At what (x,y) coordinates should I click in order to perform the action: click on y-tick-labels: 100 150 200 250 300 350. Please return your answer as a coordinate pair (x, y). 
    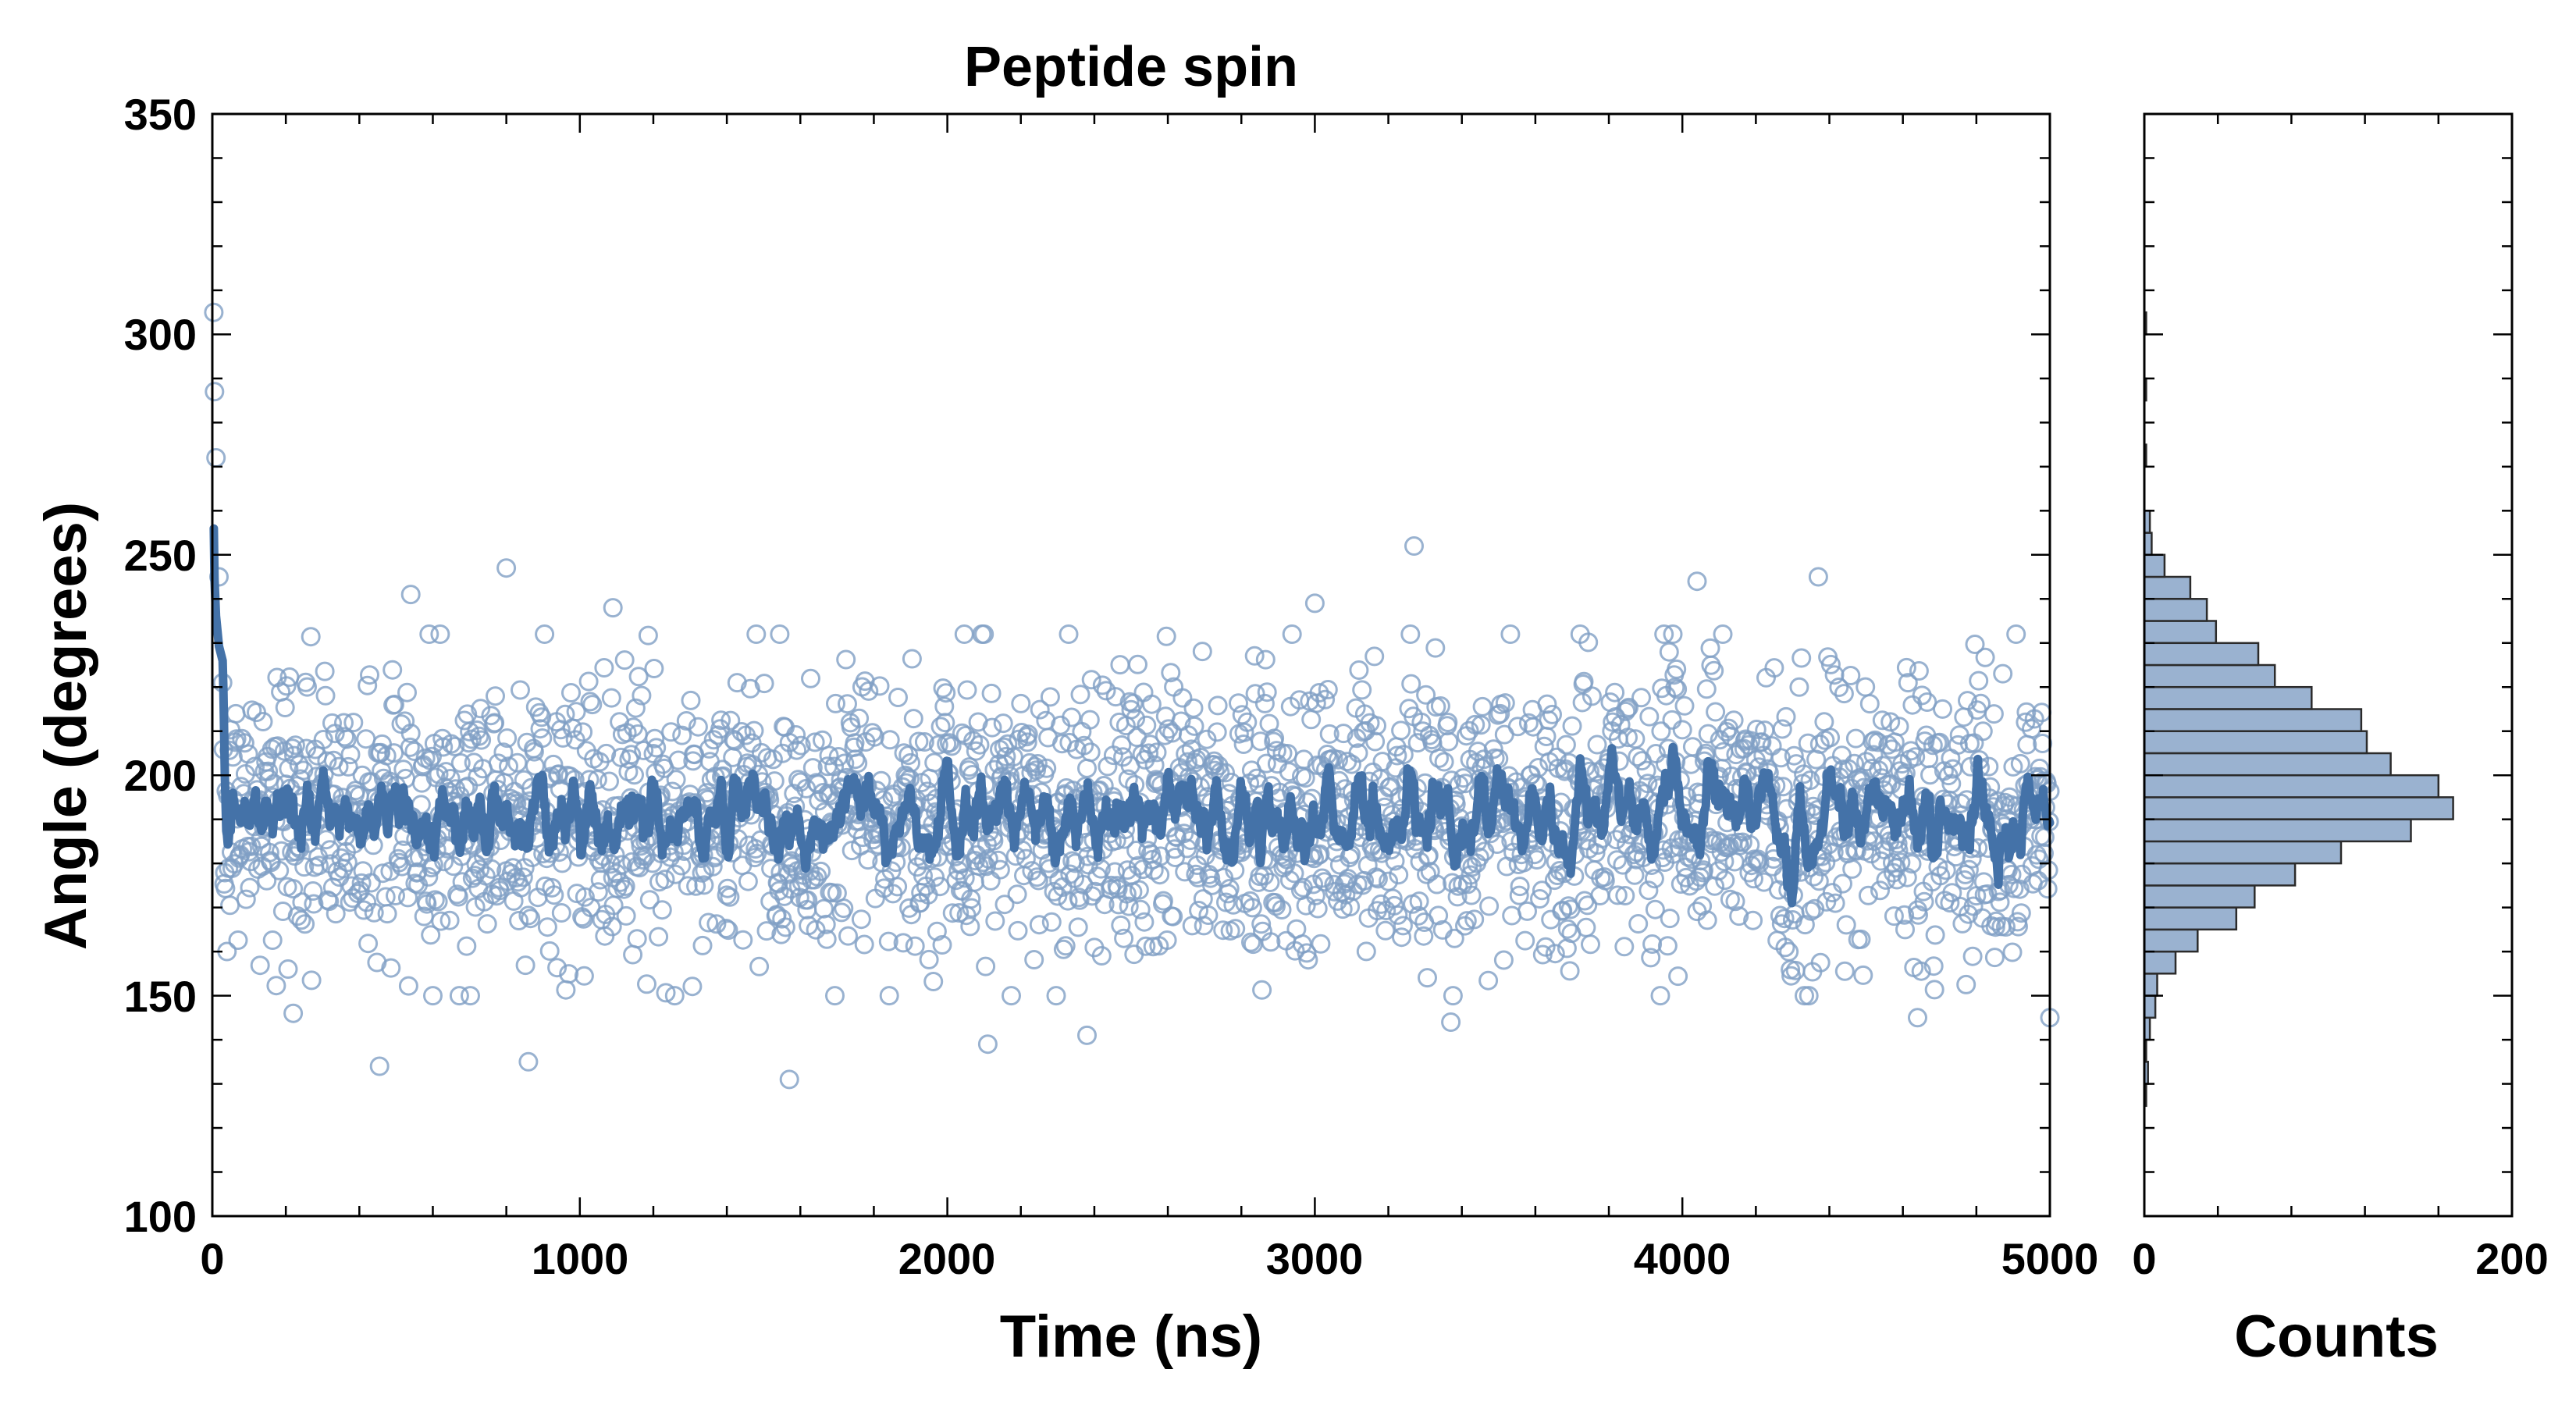
    Looking at the image, I should click on (160, 665).